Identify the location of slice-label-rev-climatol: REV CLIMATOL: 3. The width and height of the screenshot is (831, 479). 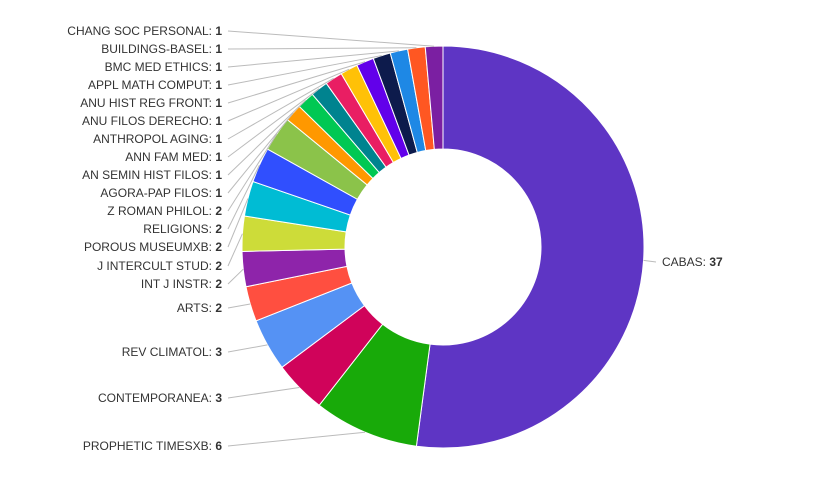
(172, 352).